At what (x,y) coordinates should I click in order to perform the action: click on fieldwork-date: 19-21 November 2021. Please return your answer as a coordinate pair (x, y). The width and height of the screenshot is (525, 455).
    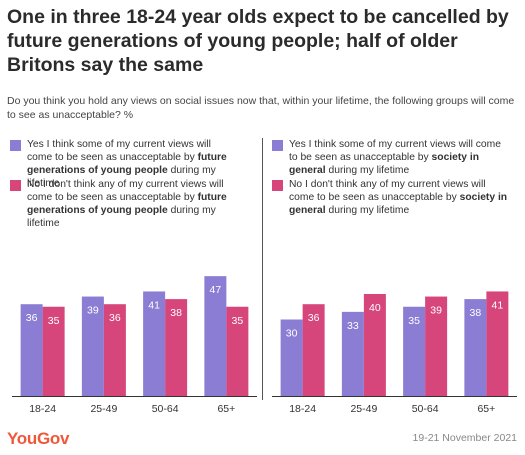
    Looking at the image, I should click on (464, 438).